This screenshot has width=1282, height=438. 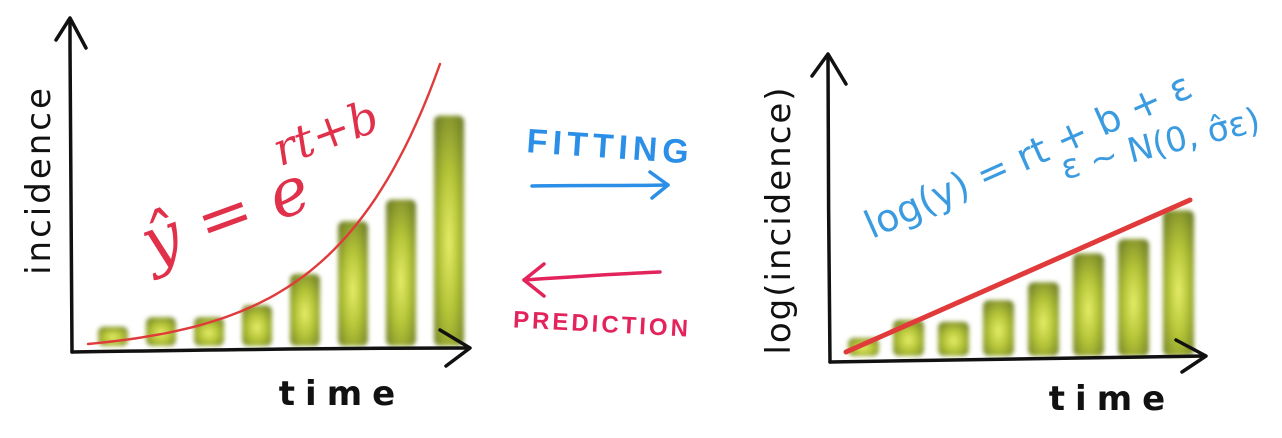 I want to click on fitting-arrowhead-icon, so click(x=659, y=185).